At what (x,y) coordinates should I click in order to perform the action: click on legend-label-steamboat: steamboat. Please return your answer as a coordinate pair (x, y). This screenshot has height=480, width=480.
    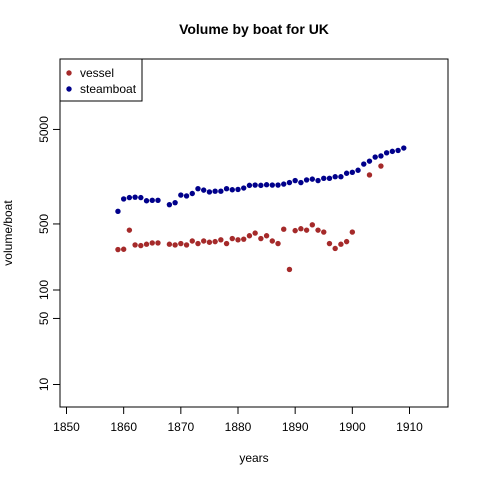
    Looking at the image, I should click on (108, 89).